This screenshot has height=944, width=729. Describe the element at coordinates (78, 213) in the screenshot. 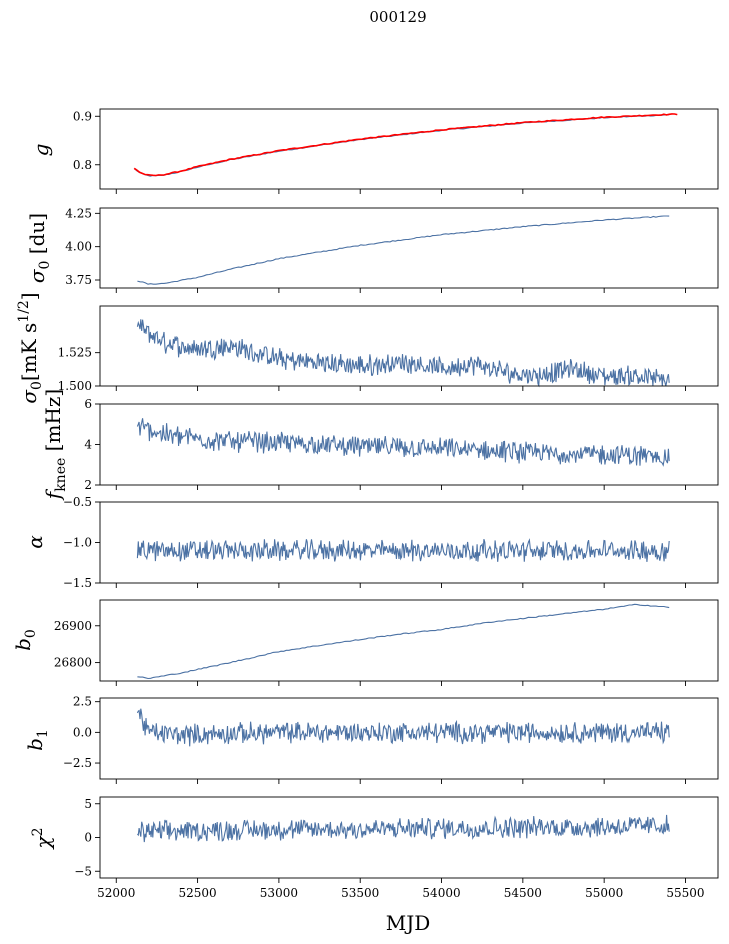

I see `panel-2-ytick-label-3: 4.25` at that location.